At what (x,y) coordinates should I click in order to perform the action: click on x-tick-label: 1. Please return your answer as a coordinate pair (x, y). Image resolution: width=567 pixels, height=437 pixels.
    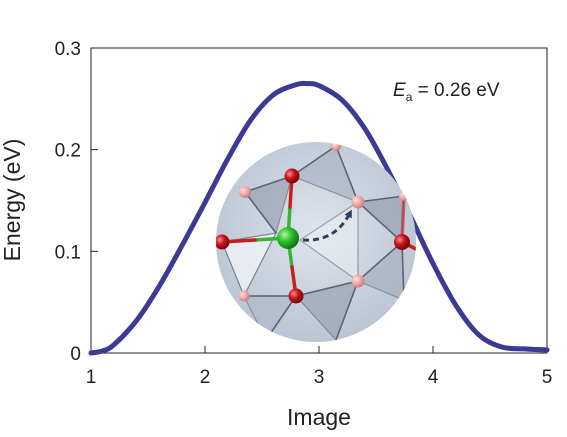
    Looking at the image, I should click on (91, 377).